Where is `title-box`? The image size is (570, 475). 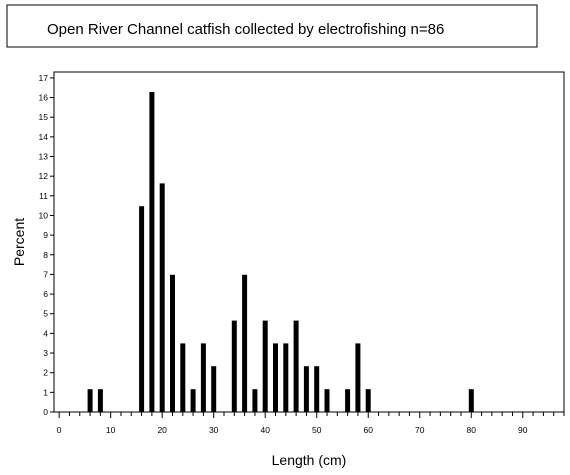 title-box is located at coordinates (272, 26).